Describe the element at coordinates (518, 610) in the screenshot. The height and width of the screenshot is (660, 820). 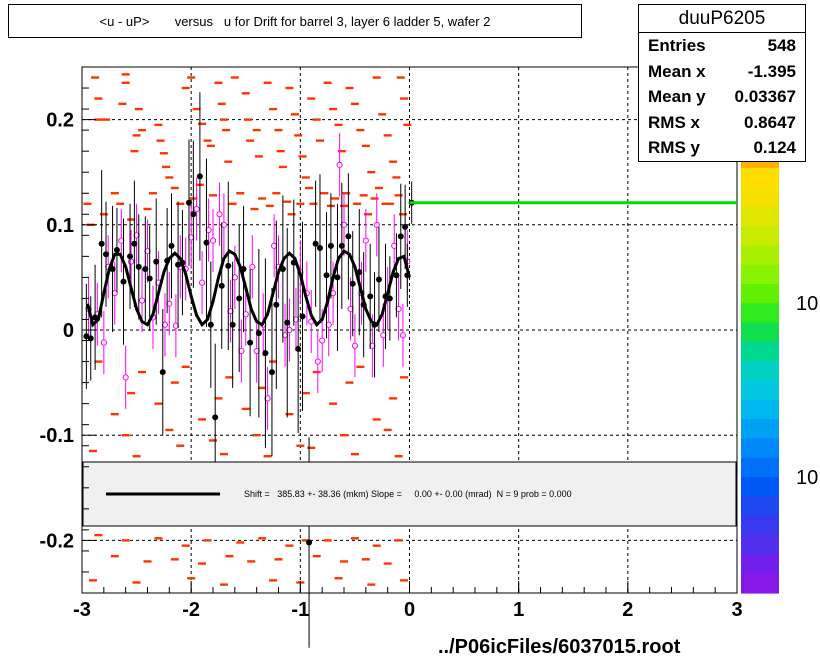
I see `x-tick-label: 1` at that location.